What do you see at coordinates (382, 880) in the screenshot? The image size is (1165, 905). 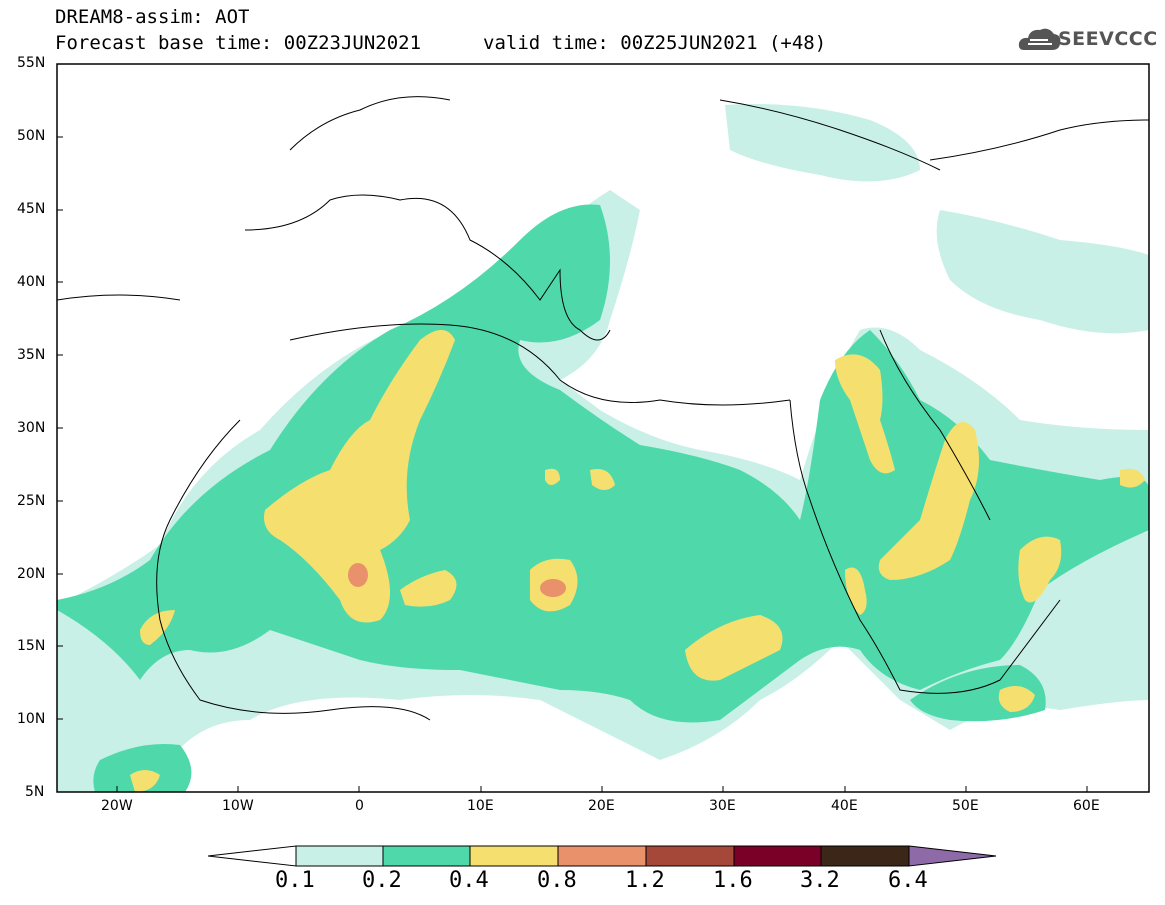 I see `colorbar-label: 0.2` at bounding box center [382, 880].